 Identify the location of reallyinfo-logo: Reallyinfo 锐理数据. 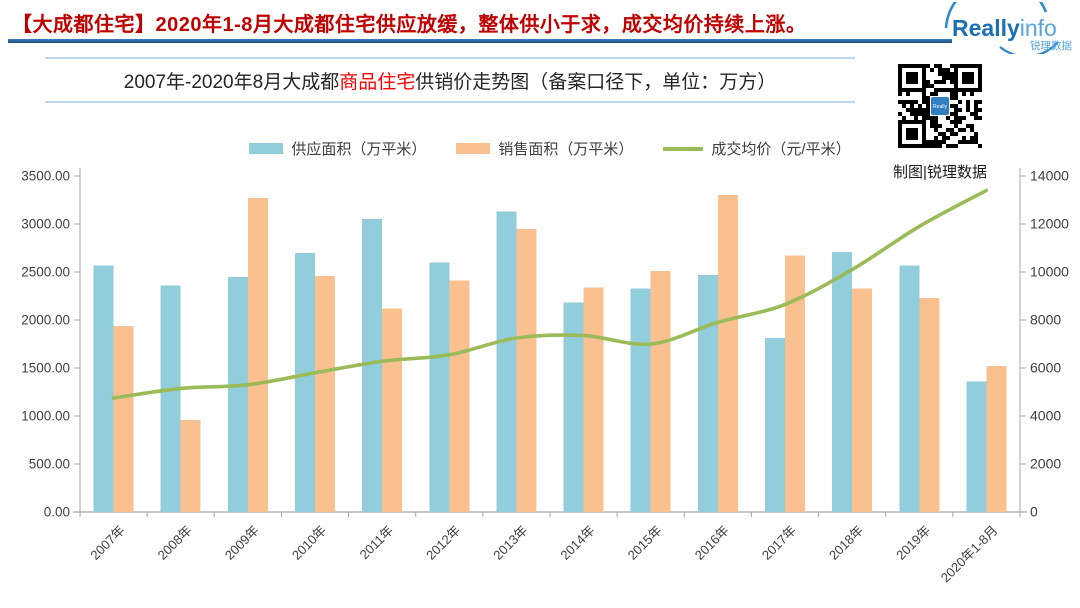
(1008, 28).